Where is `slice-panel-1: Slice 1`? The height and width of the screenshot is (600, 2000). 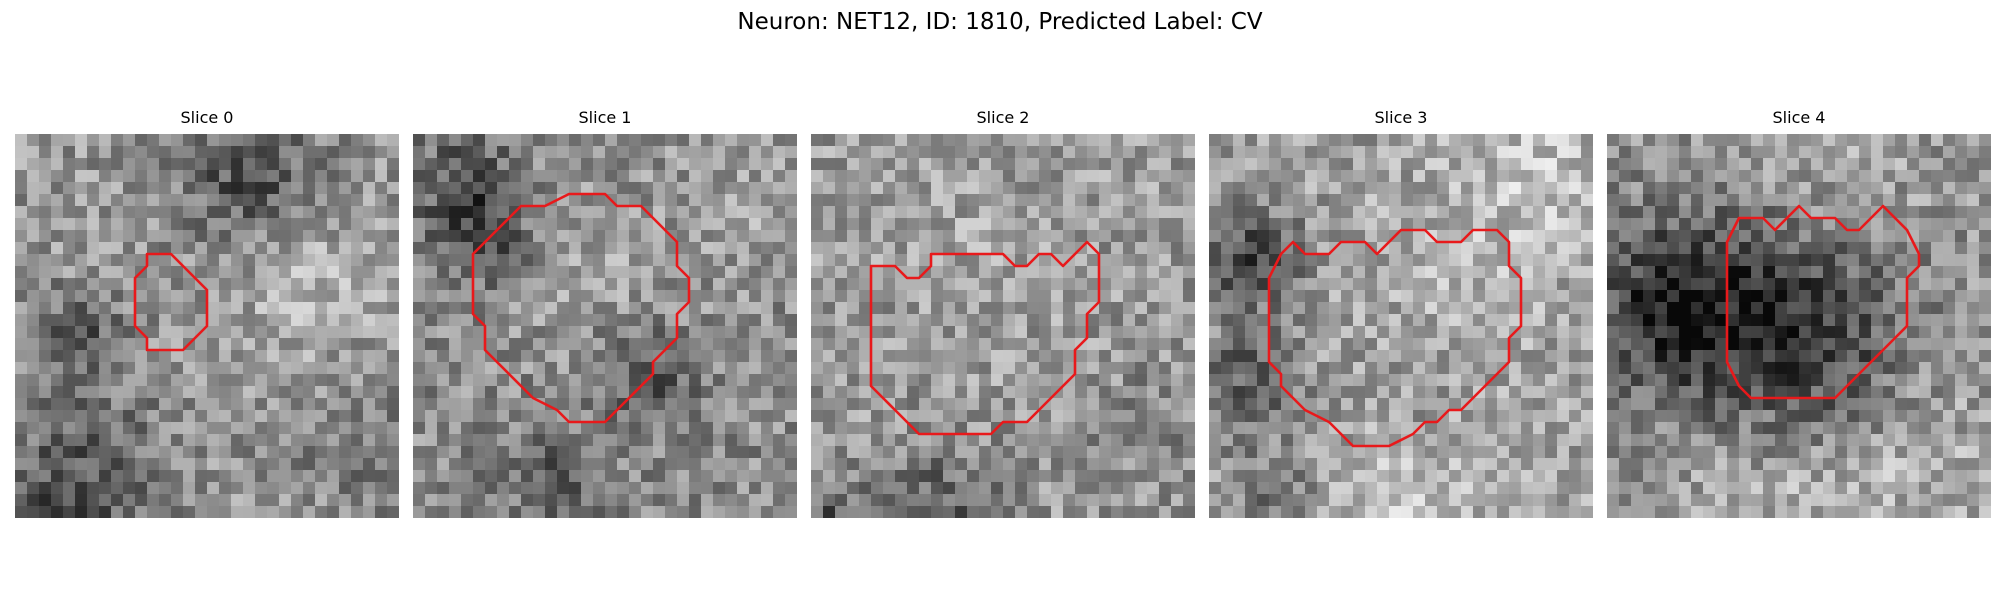 slice-panel-1: Slice 1 is located at coordinates (605, 313).